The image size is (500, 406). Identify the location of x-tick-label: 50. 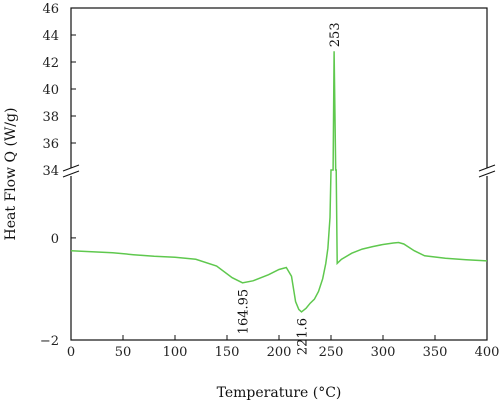
(123, 352).